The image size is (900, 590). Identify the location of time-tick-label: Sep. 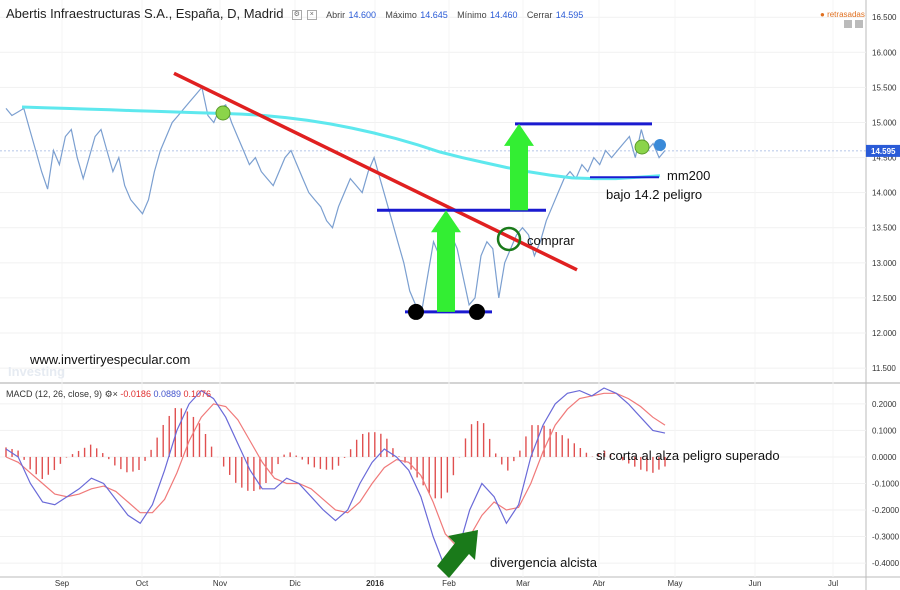
(62, 583).